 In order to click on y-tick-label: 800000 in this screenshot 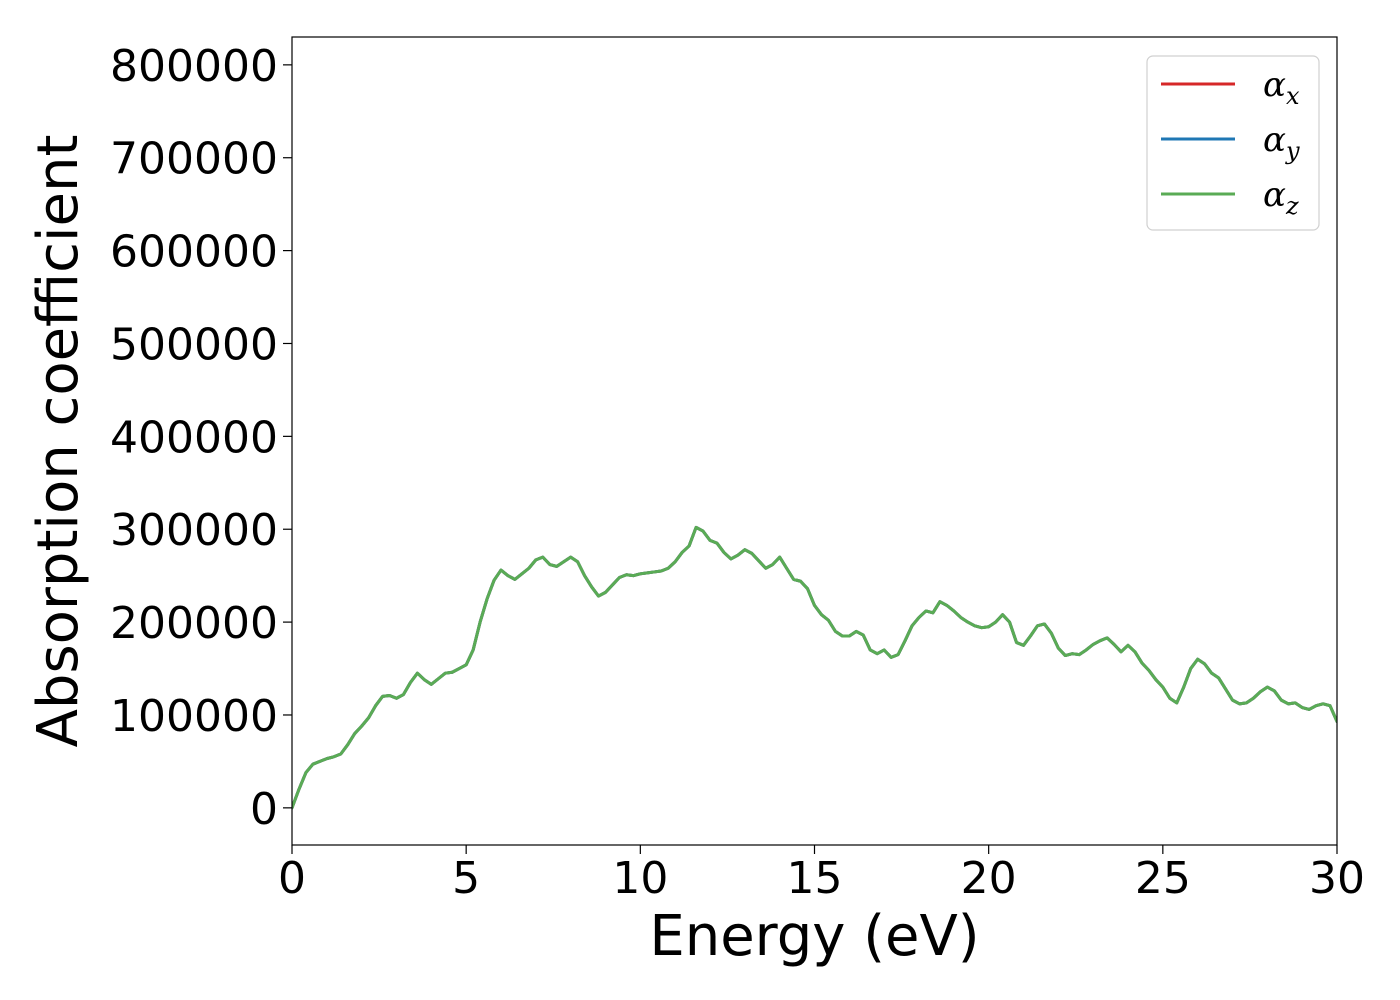, I will do `click(194, 66)`.